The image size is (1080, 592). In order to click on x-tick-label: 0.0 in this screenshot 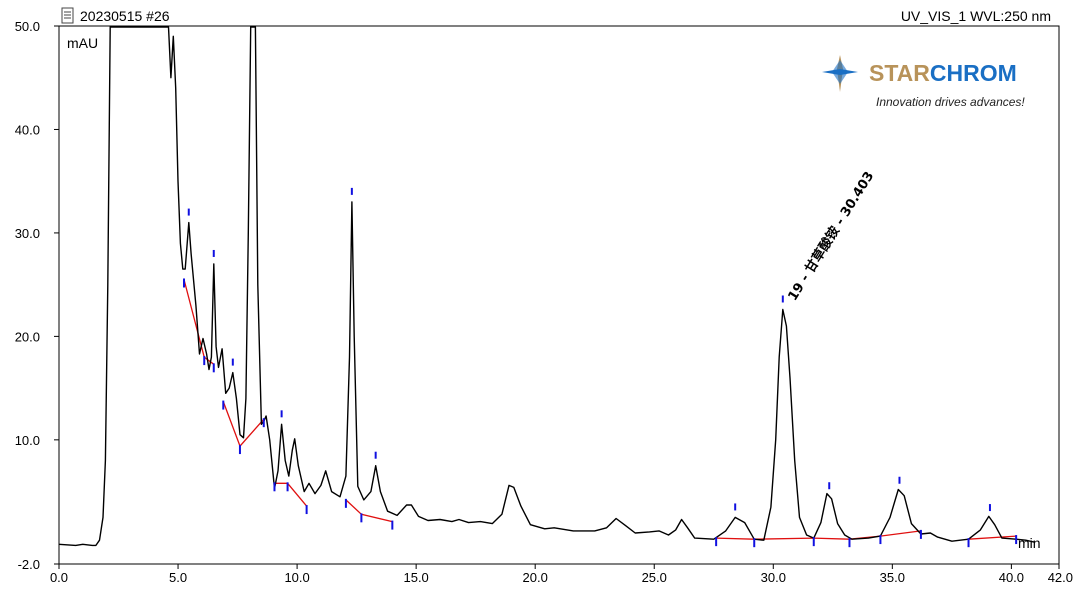, I will do `click(59, 577)`.